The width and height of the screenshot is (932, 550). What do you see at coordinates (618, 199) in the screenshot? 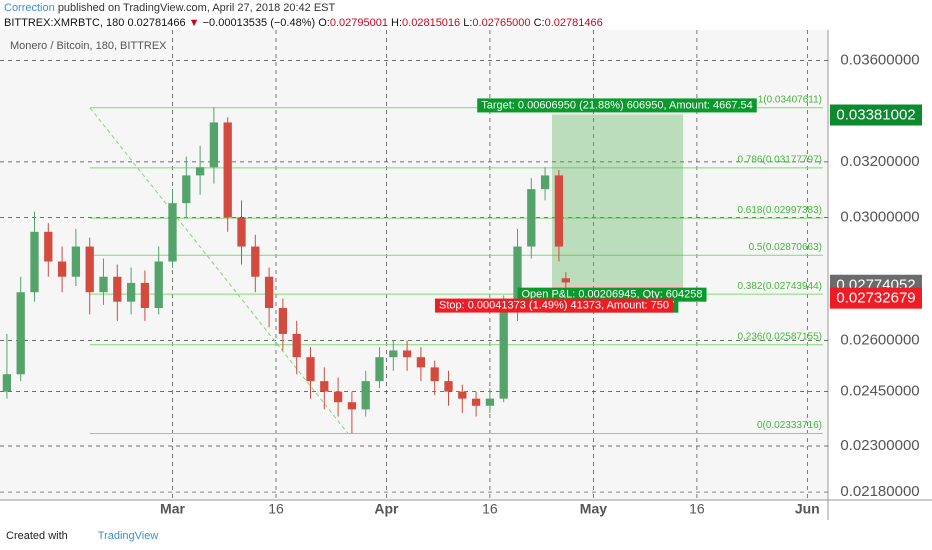
I see `target-zone` at bounding box center [618, 199].